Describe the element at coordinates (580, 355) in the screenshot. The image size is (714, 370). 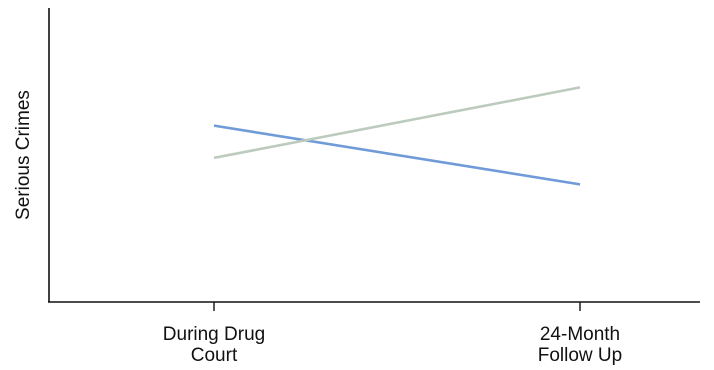
I see `x-tick-label: Follow Up` at that location.